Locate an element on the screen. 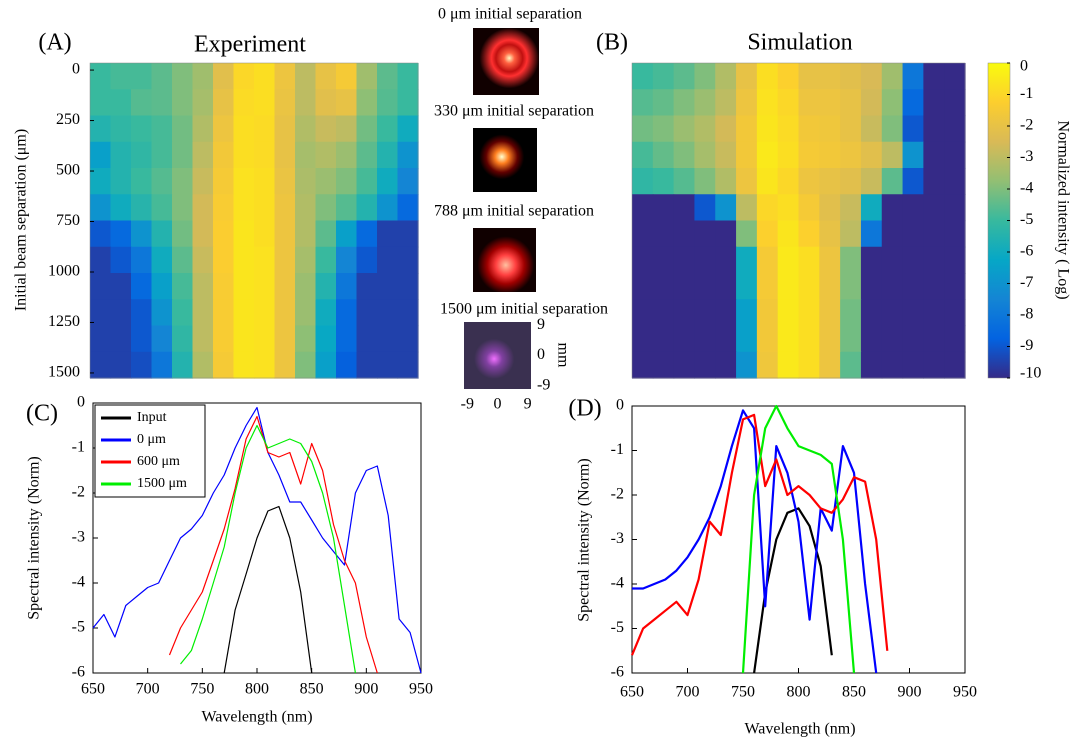 This screenshot has width=1085, height=740. legend-label: 1500 μm is located at coordinates (162, 483).